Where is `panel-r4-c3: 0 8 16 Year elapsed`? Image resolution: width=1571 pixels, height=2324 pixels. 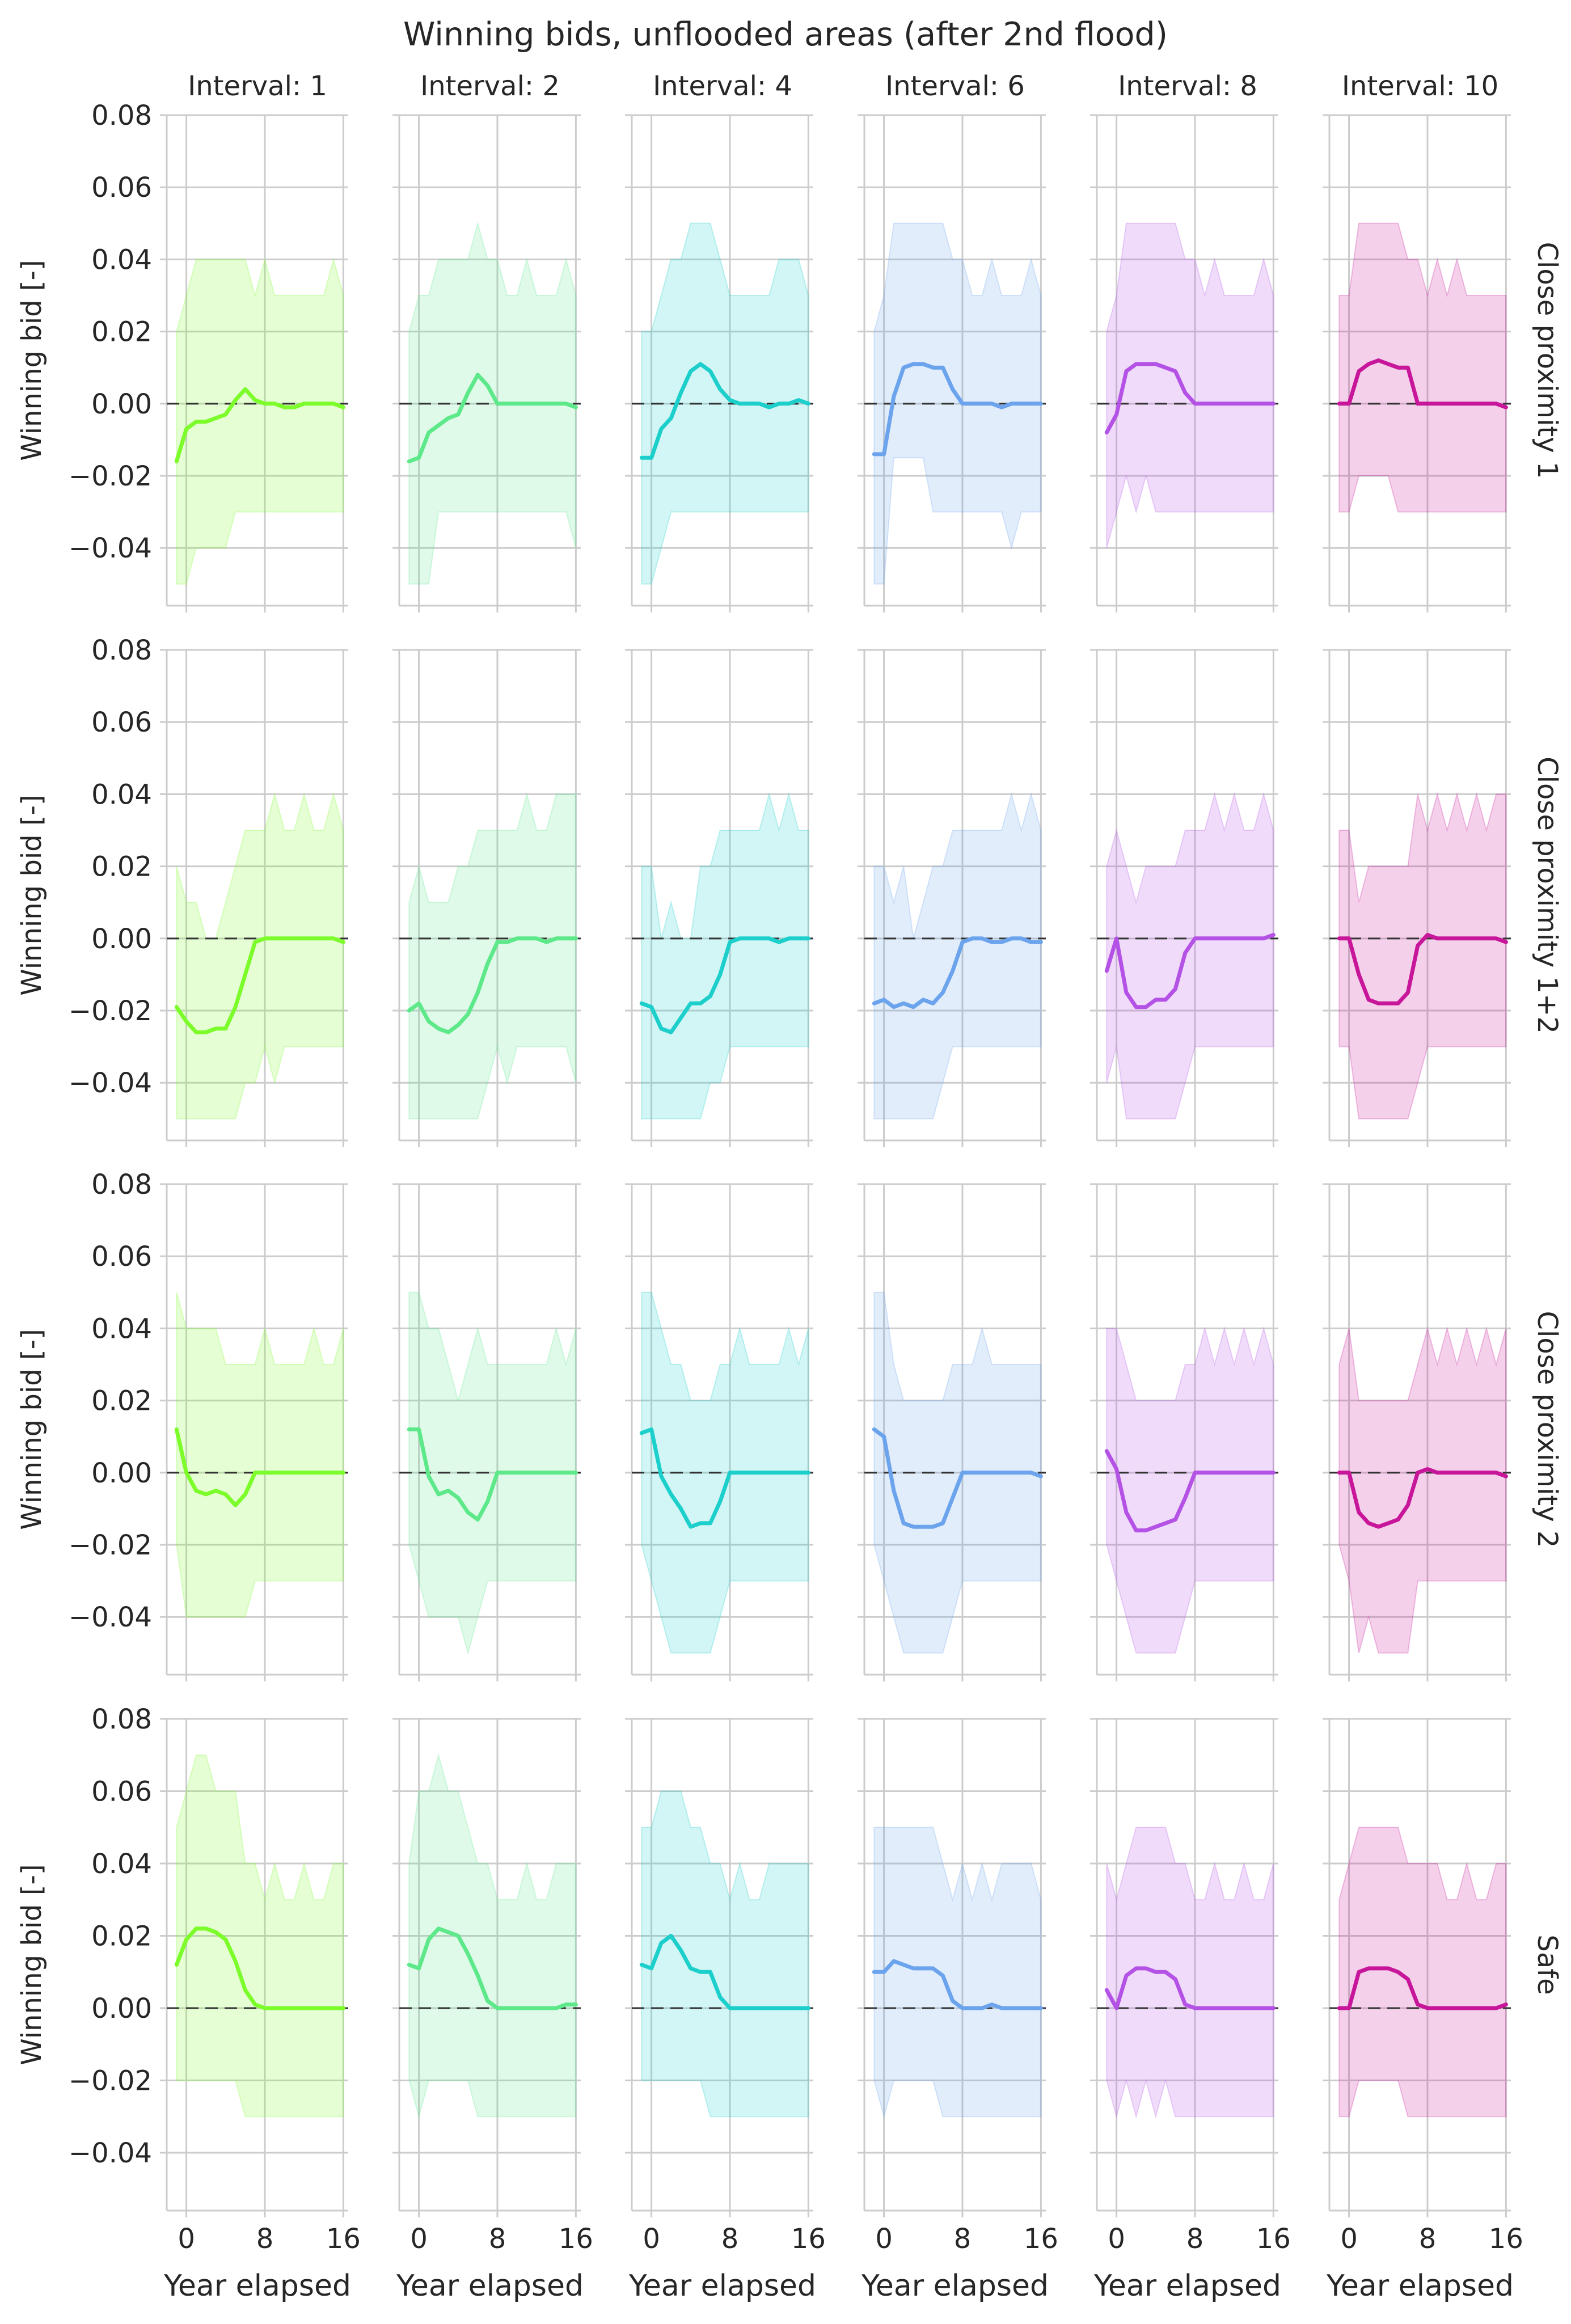 panel-r4-c3: 0 8 16 Year elapsed is located at coordinates (725, 2010).